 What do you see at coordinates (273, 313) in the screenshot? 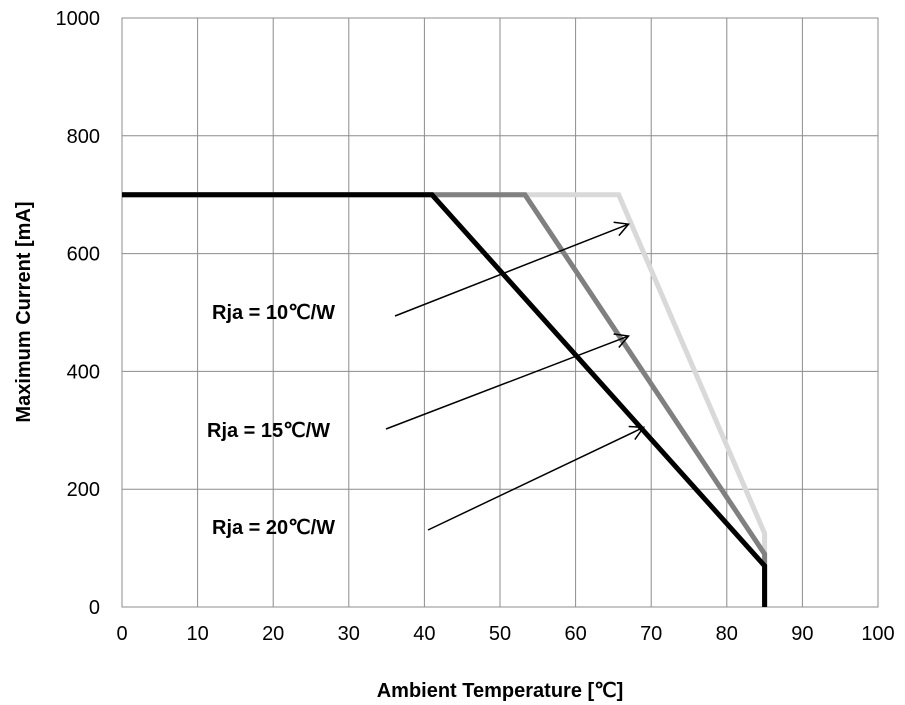
I see `annotation-label: Rja = 10℃/W` at bounding box center [273, 313].